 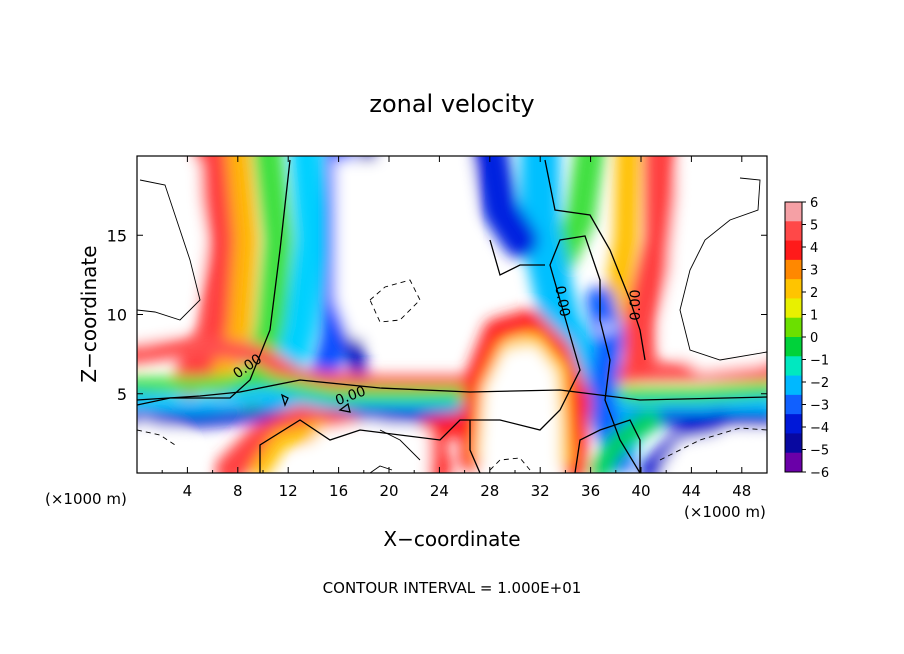 I want to click on colorbar-tick-label: −2, so click(x=819, y=383).